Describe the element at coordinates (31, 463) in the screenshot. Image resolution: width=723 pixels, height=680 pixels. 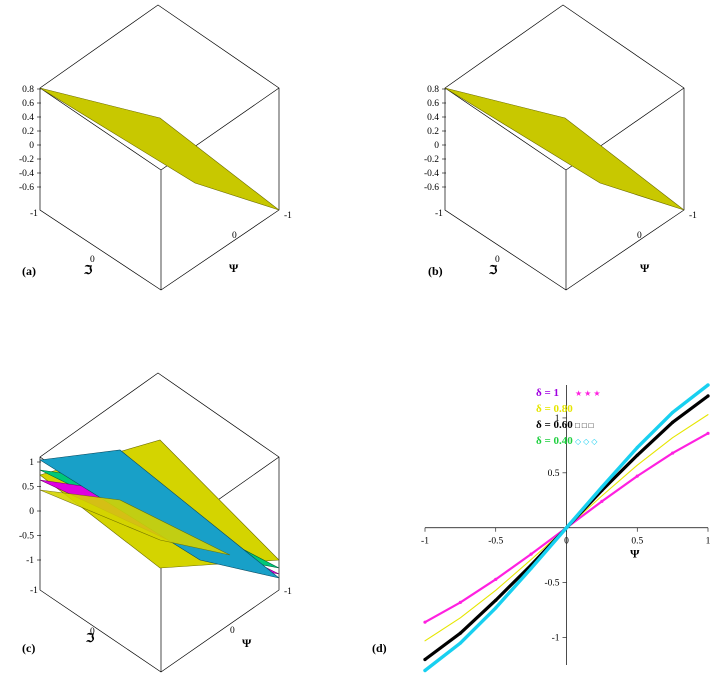
I see `panel-c-z-tick-label: 1` at that location.